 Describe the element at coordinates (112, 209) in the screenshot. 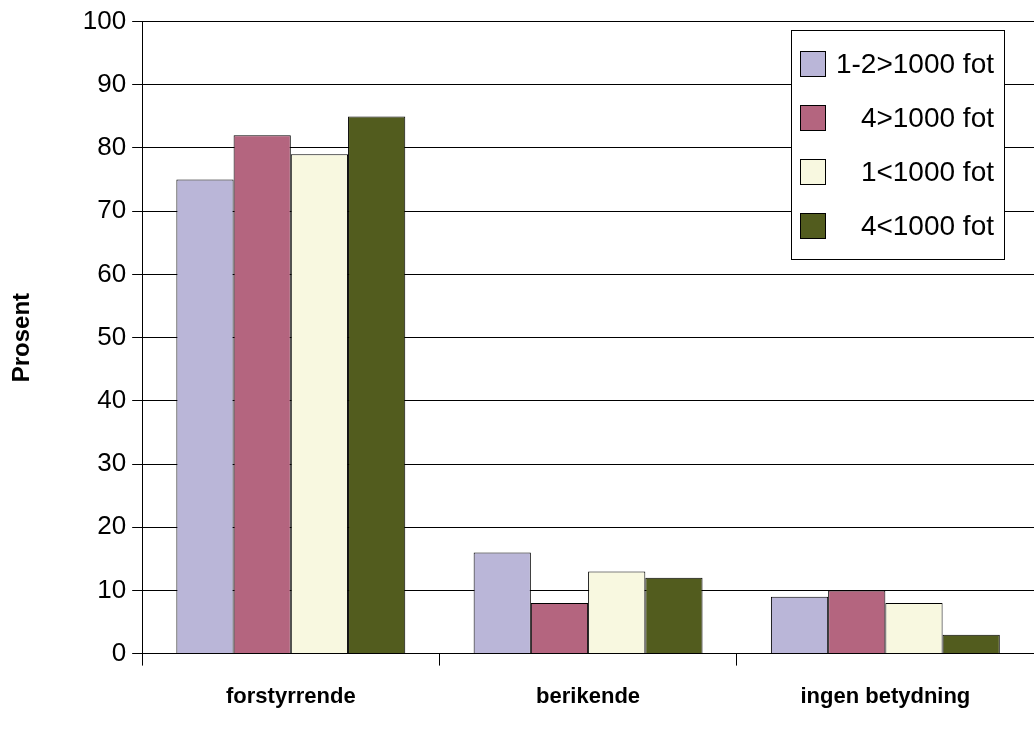

I see `y-tick-label: 70` at that location.